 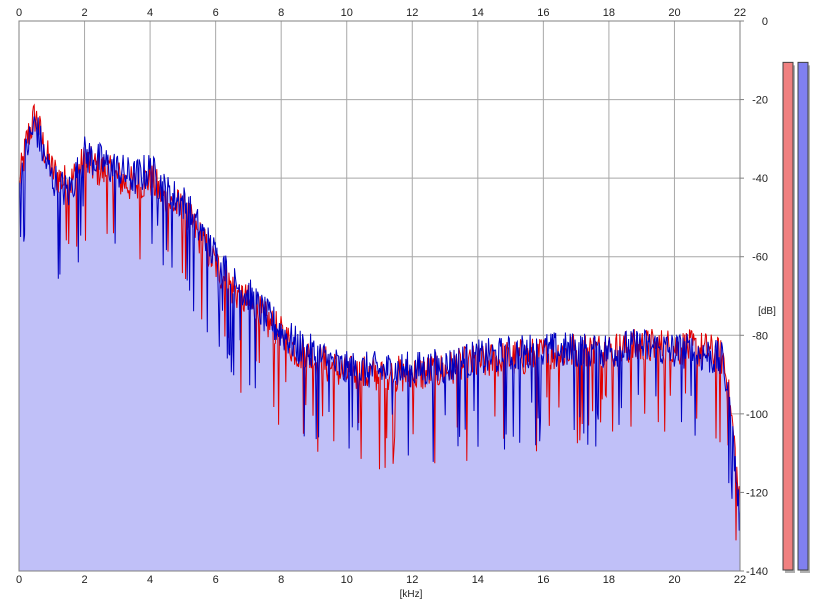 I want to click on x-tick-label-bottom: 4, so click(x=150, y=580).